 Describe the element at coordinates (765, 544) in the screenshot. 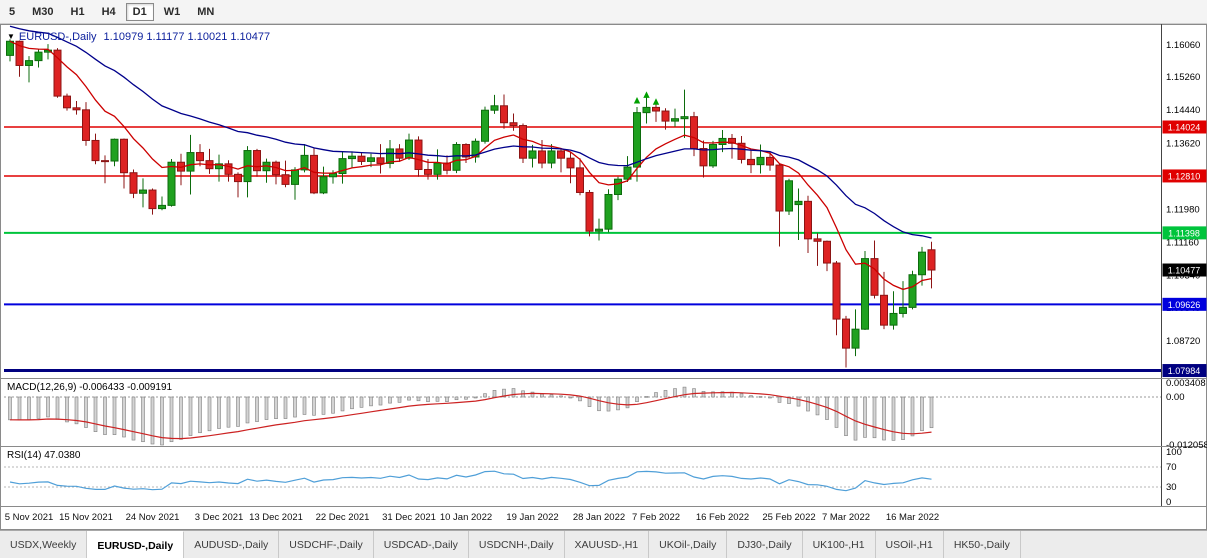

I see `chart-tab-dj30-daily: DJ30-,Daily` at that location.